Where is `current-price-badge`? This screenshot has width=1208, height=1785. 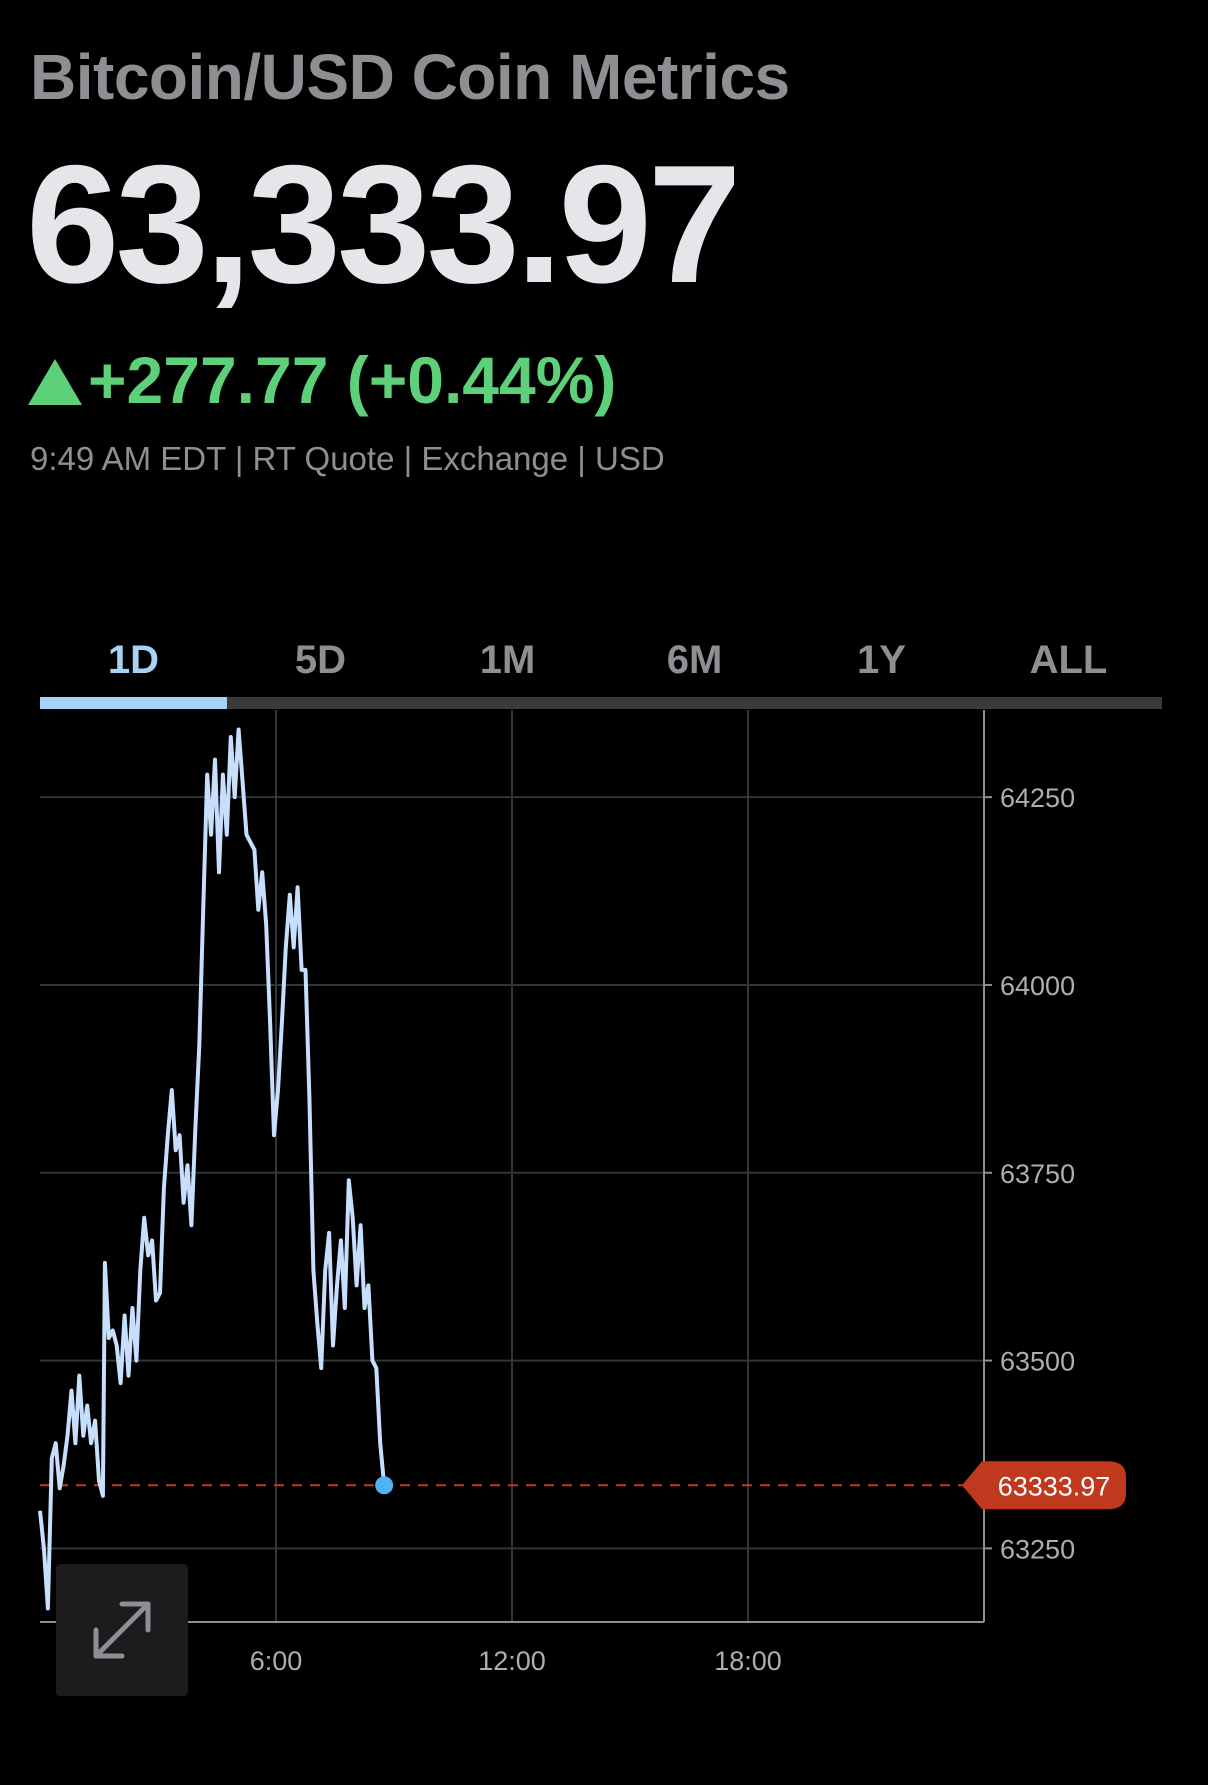 current-price-badge is located at coordinates (1044, 1485).